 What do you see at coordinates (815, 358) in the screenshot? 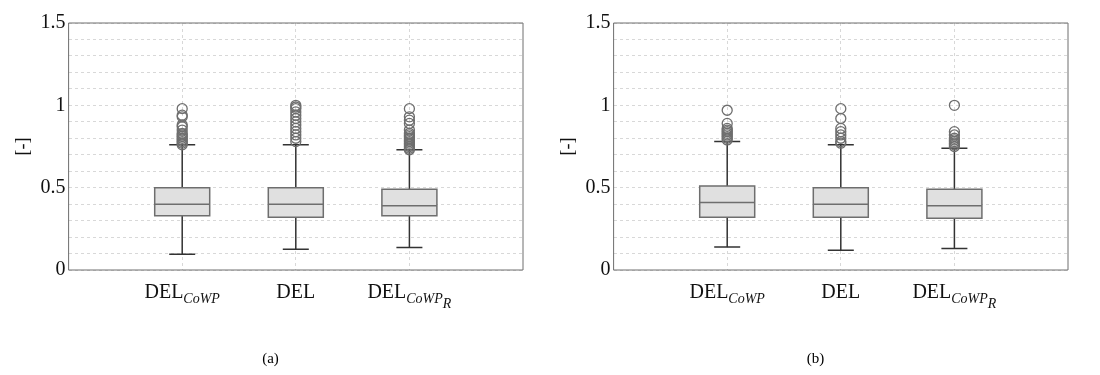
I see `text: (b)` at bounding box center [815, 358].